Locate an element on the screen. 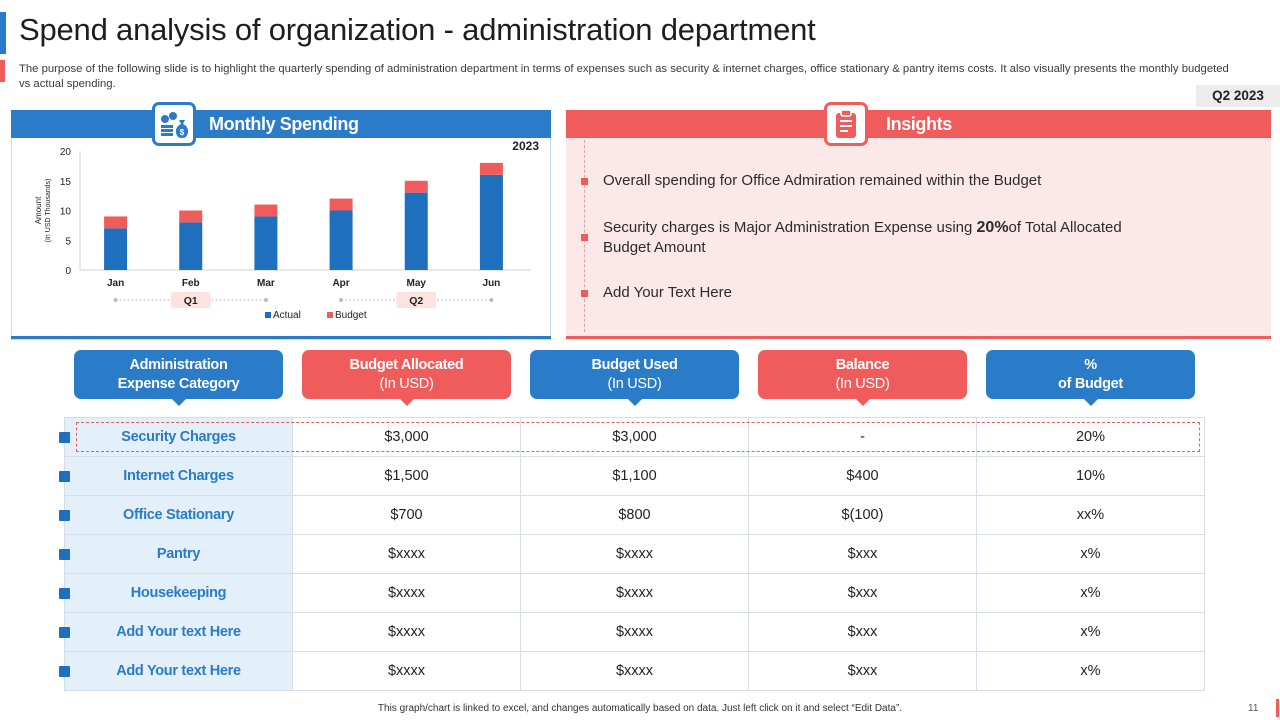 The image size is (1280, 720). table-row: Internet Charges $1,500 $1,100 $400 10% is located at coordinates (634, 476).